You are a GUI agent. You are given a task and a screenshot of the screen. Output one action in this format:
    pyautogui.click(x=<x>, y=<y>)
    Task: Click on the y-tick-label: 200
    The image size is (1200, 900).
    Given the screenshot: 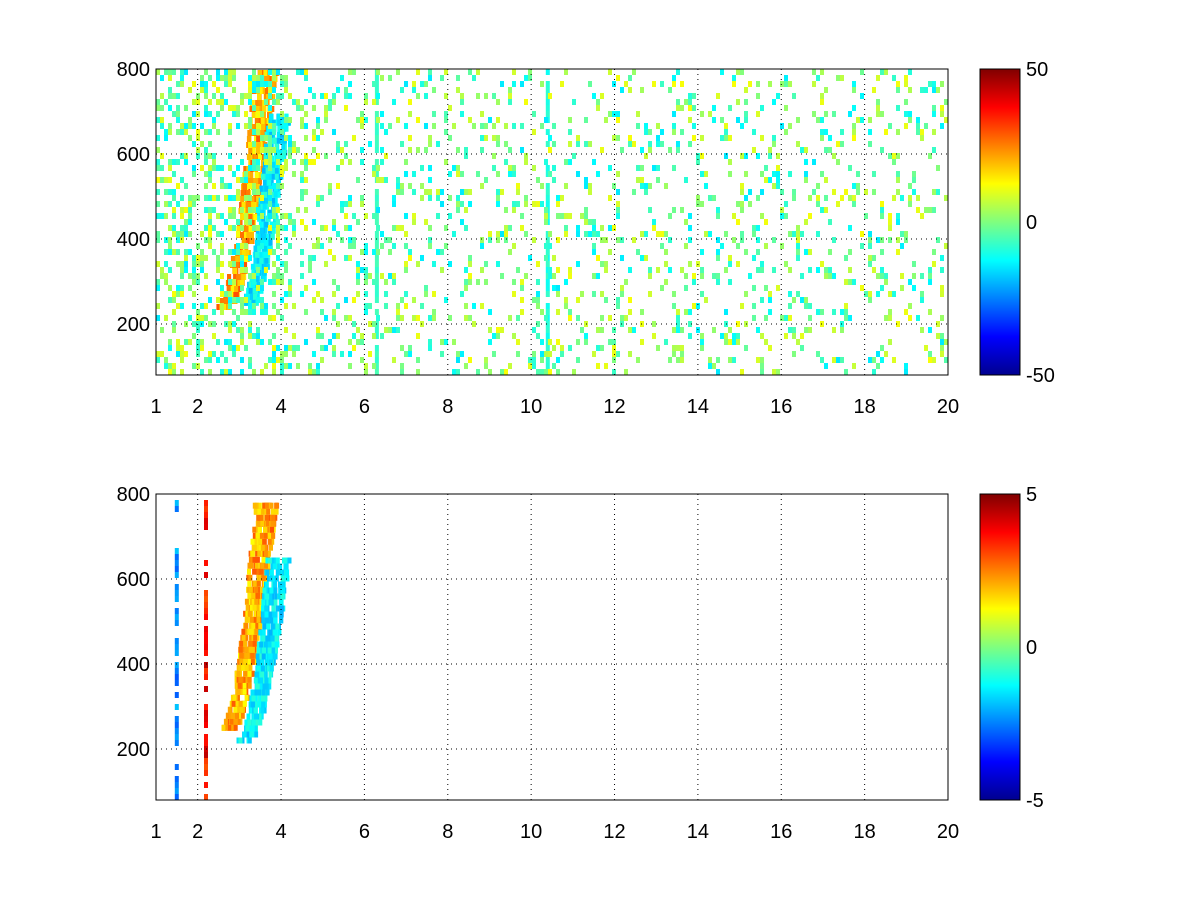 What is the action you would take?
    pyautogui.click(x=133, y=325)
    